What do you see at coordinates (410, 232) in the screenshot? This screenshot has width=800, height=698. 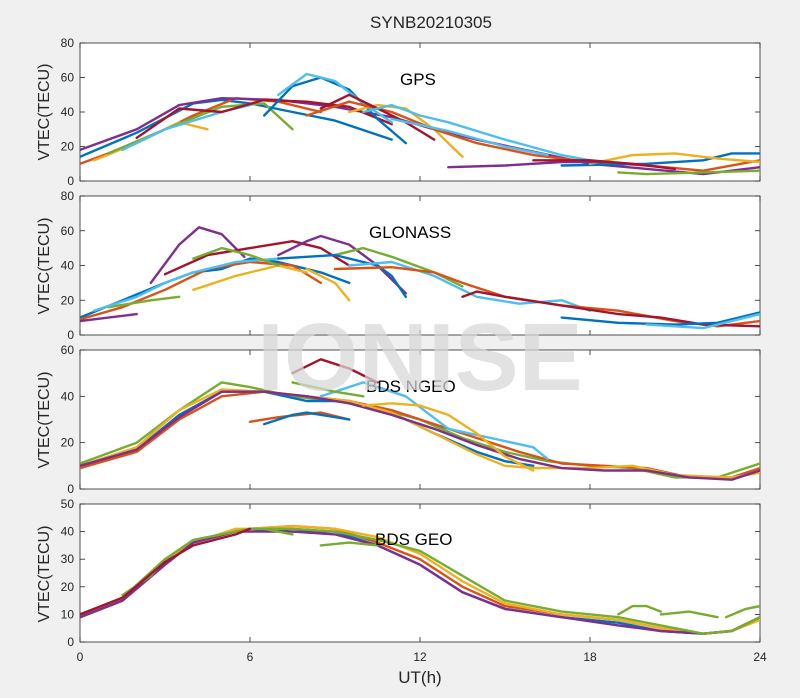 I see `panel-annotation: GLONASS` at bounding box center [410, 232].